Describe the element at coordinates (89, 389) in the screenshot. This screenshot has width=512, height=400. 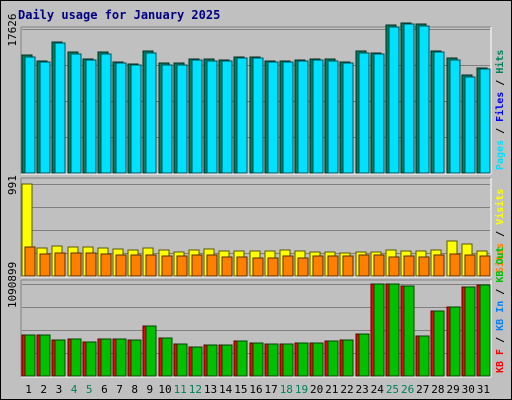
I see `x-tick-label-day-5: 5` at that location.